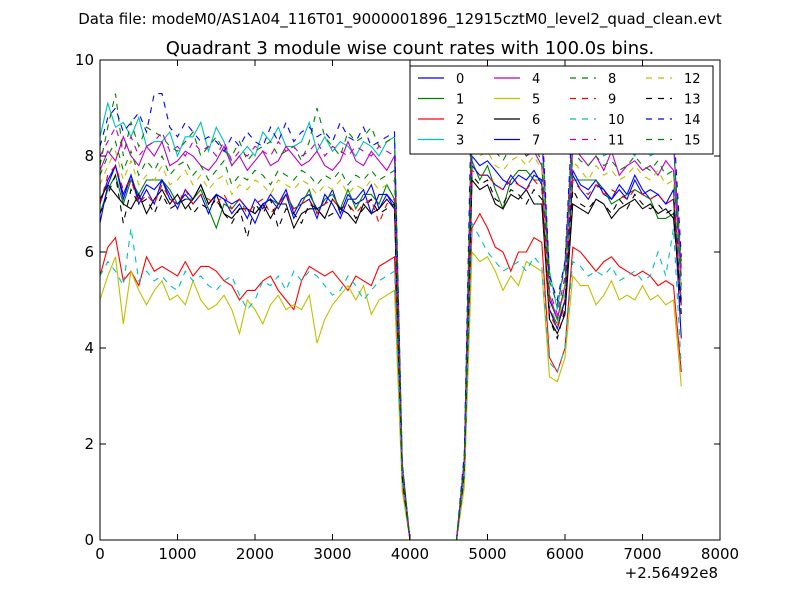 The width and height of the screenshot is (800, 600). I want to click on legend-label-3: 3, so click(460, 141).